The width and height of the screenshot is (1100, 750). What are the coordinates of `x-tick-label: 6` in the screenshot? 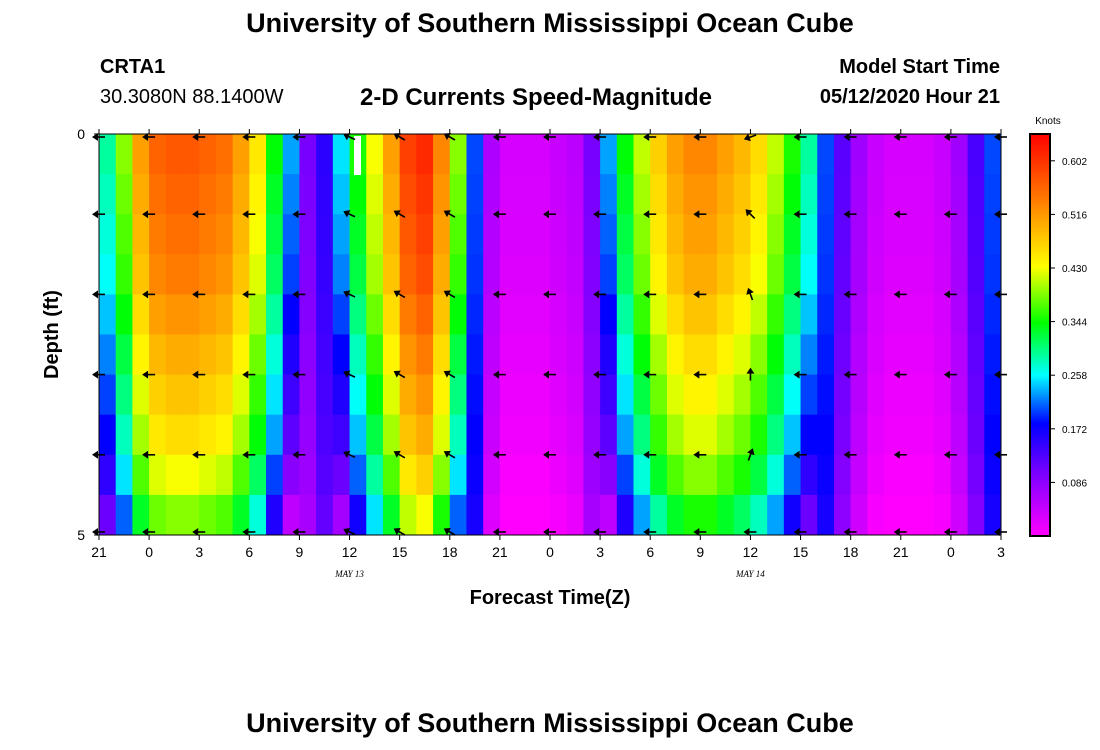 It's located at (249, 552).